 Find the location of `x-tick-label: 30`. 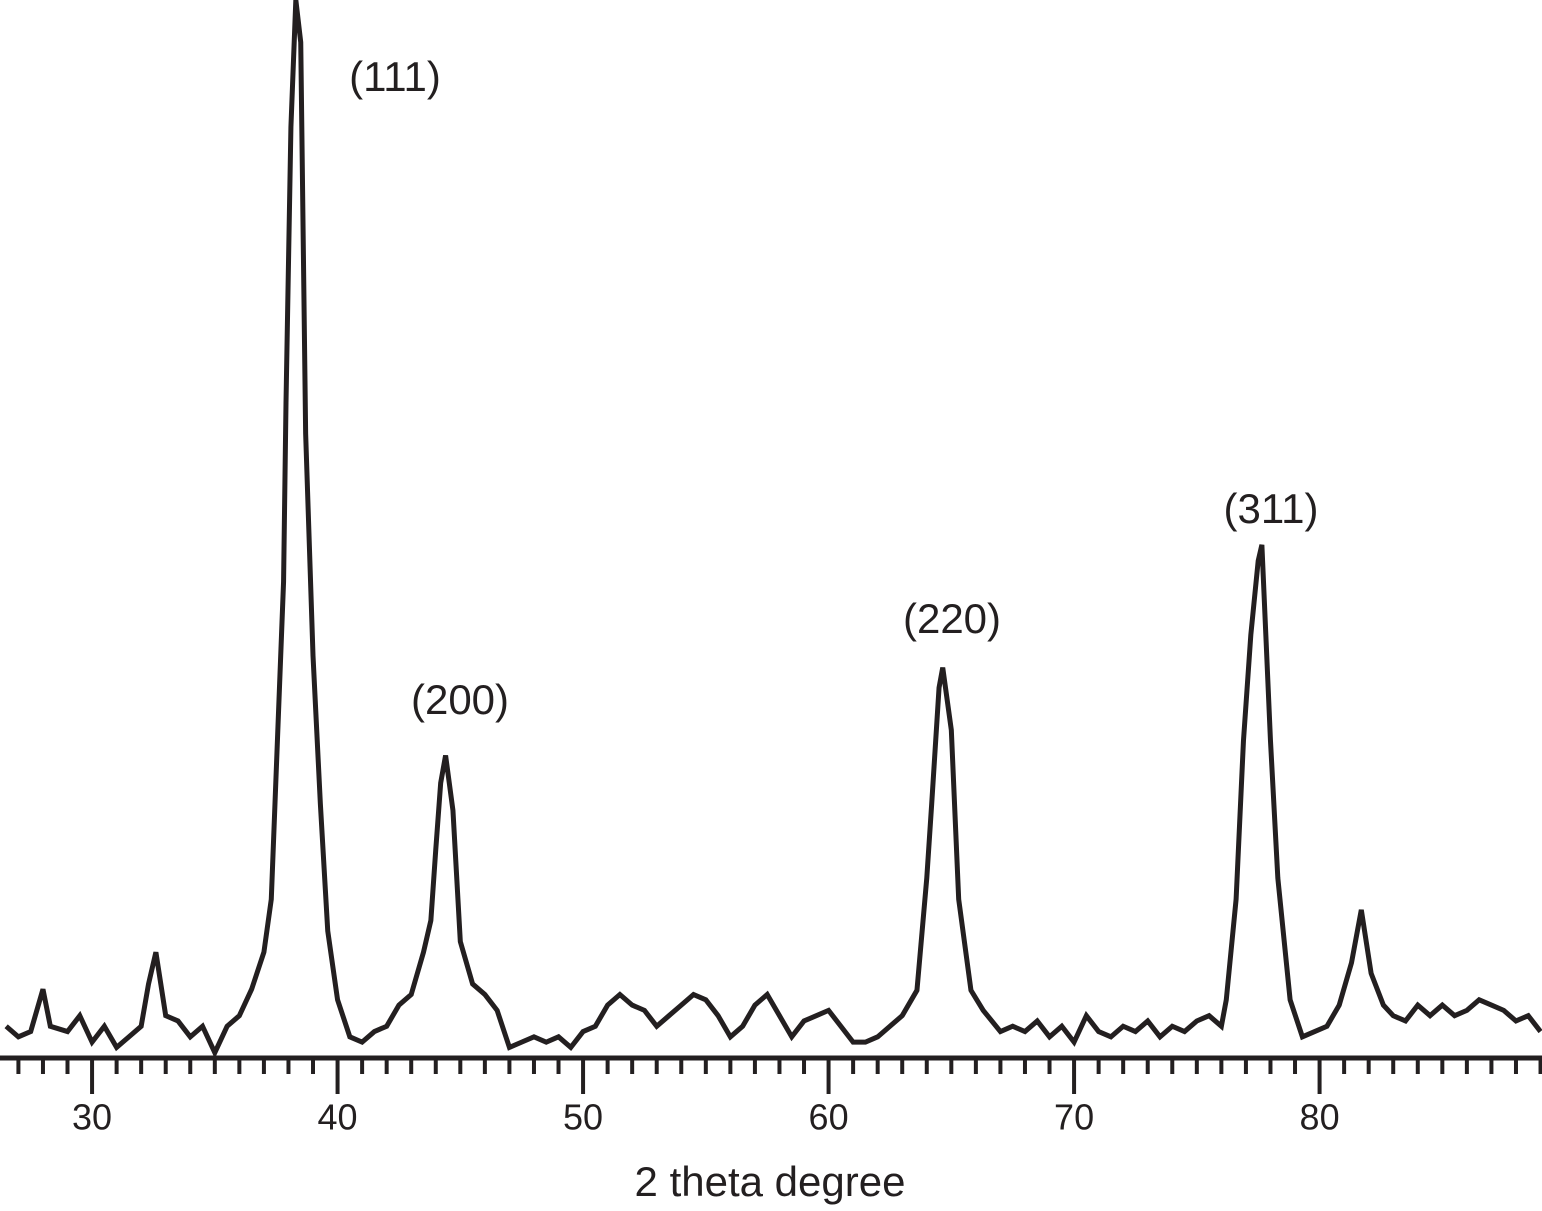

x-tick-label: 30 is located at coordinates (92, 1117).